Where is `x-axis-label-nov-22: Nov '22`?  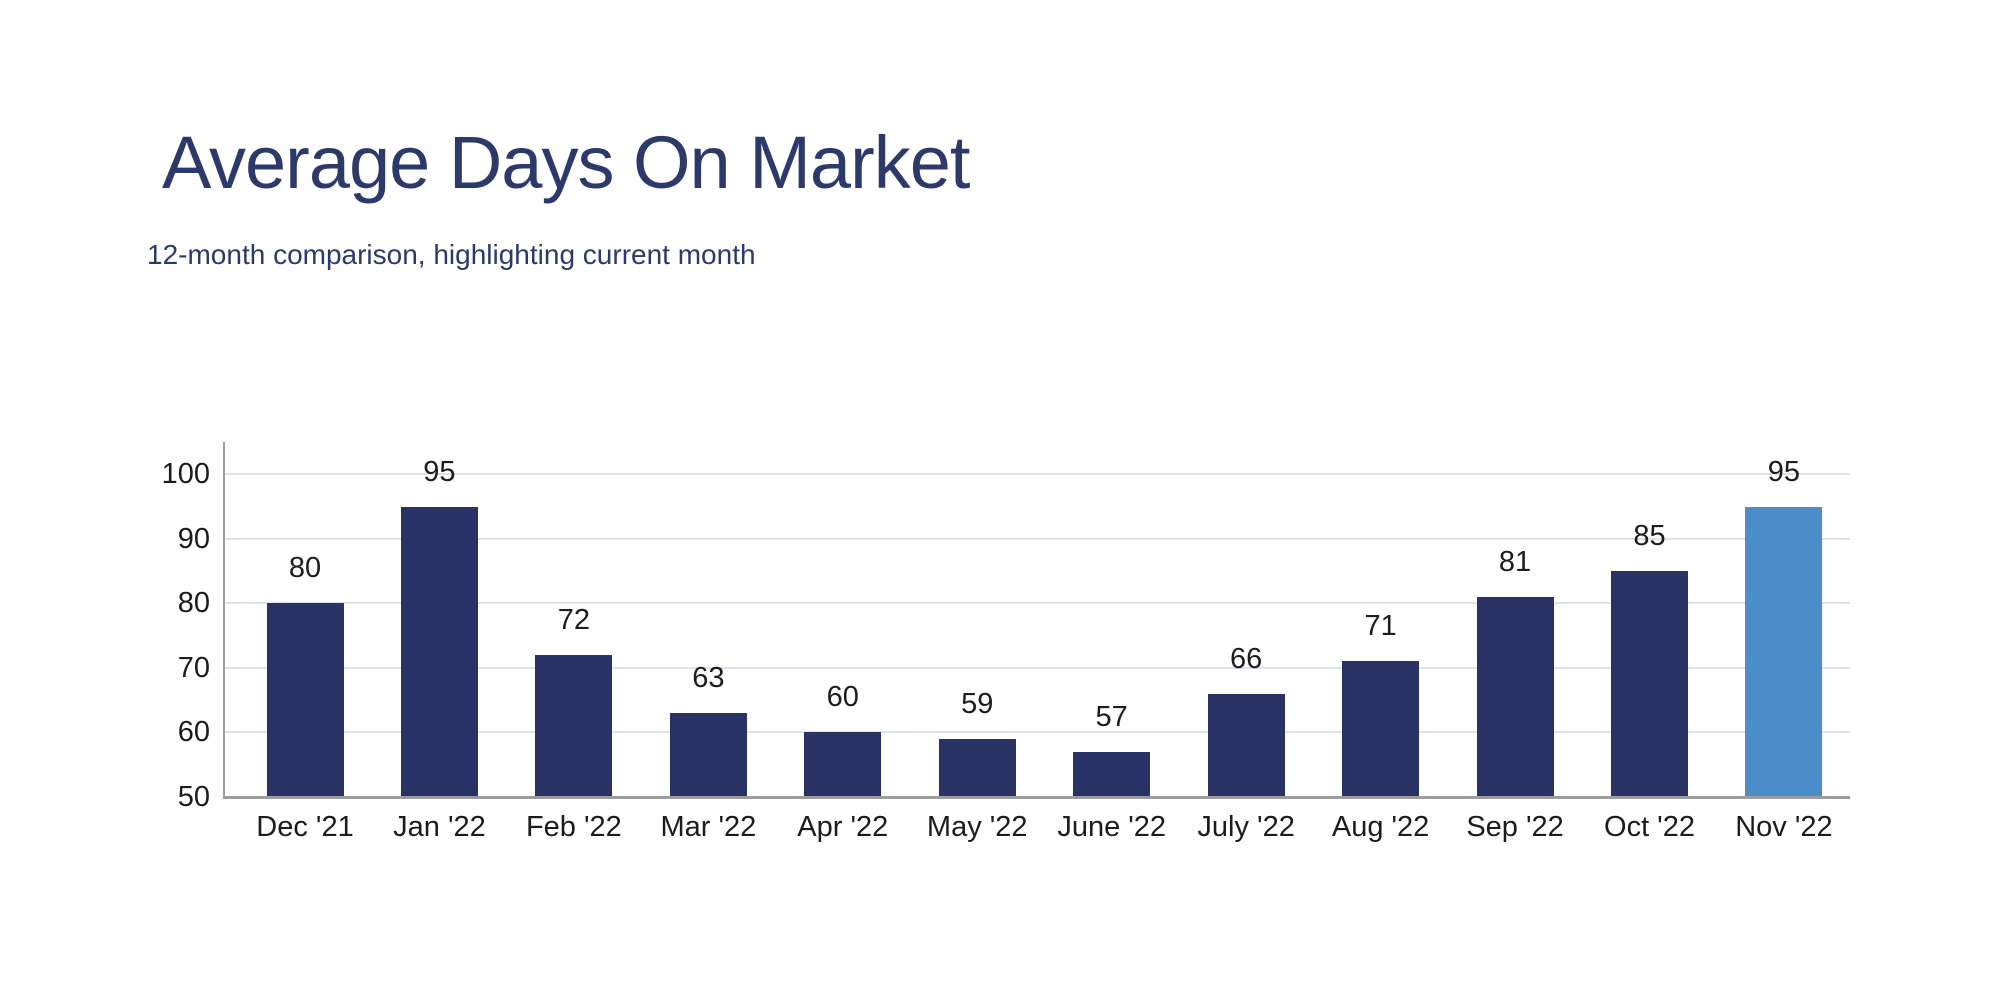 x-axis-label-nov-22: Nov '22 is located at coordinates (1784, 827).